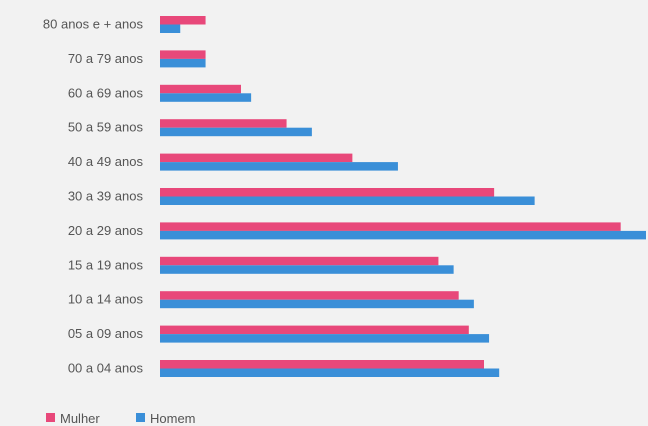  I want to click on category-label: 40 a 49 anos, so click(106, 161).